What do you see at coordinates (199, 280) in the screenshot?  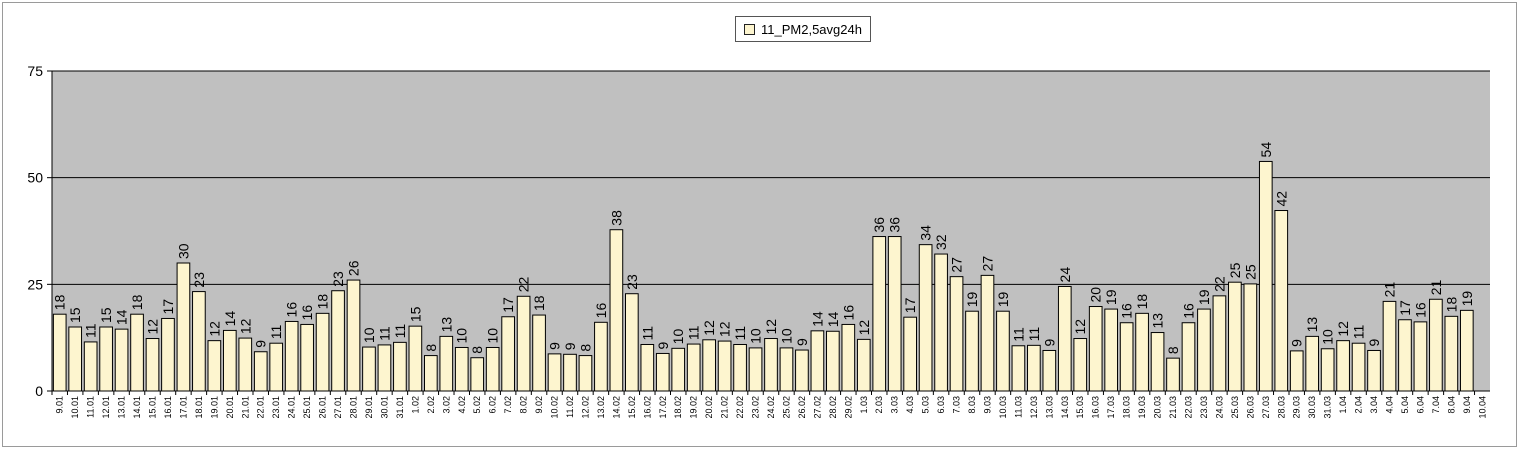 I see `data-label: 23` at bounding box center [199, 280].